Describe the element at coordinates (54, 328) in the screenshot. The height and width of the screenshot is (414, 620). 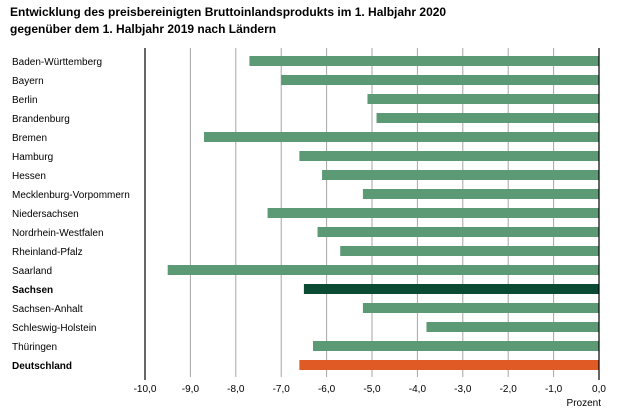
I see `category-label-schleswig-holstein: Schleswig-Holstein` at that location.